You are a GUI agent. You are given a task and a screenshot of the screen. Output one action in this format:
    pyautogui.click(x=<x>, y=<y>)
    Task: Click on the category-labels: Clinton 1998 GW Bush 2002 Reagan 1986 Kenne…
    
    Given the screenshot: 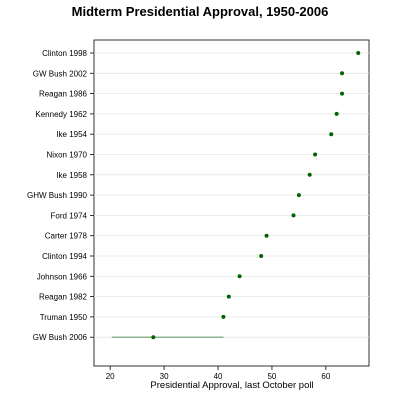 What is the action you would take?
    pyautogui.click(x=60, y=195)
    